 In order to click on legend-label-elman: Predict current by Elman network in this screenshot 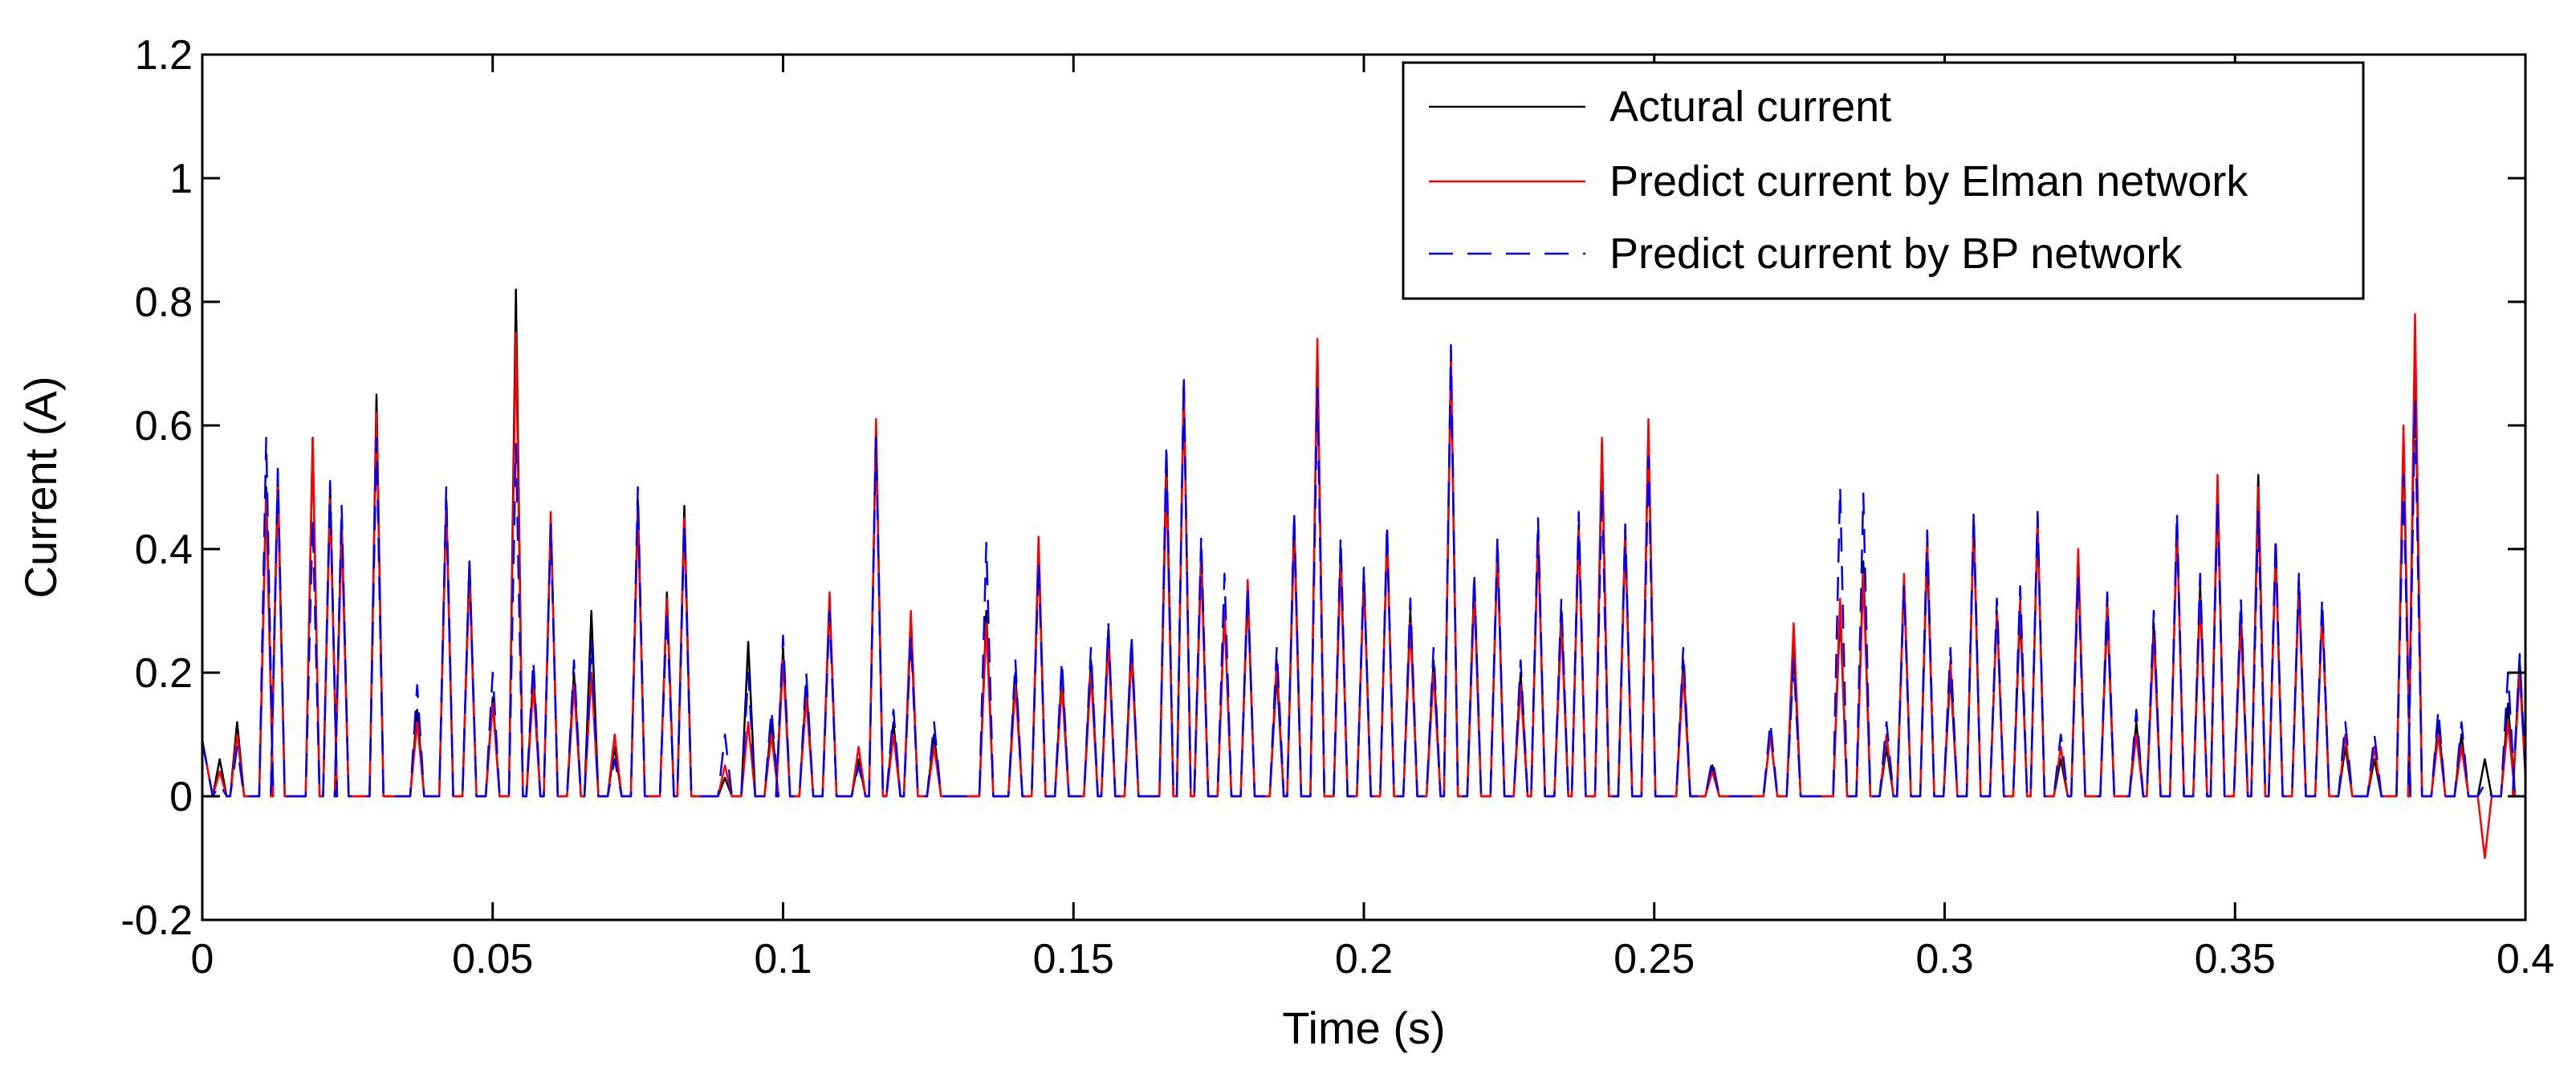, I will do `click(1929, 181)`.